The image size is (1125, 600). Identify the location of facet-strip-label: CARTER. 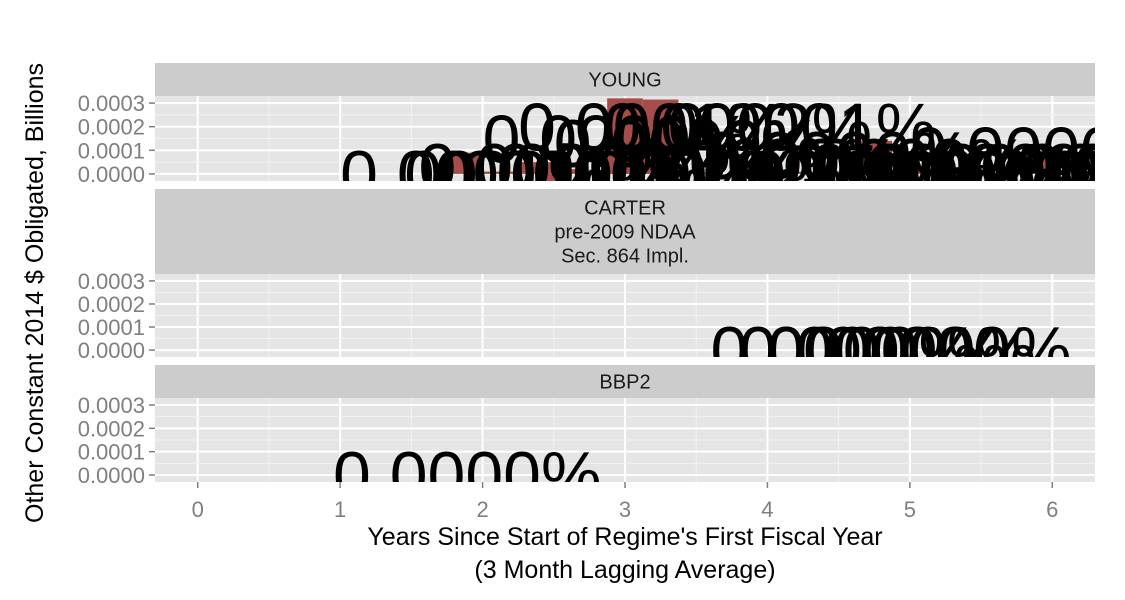
(625, 209).